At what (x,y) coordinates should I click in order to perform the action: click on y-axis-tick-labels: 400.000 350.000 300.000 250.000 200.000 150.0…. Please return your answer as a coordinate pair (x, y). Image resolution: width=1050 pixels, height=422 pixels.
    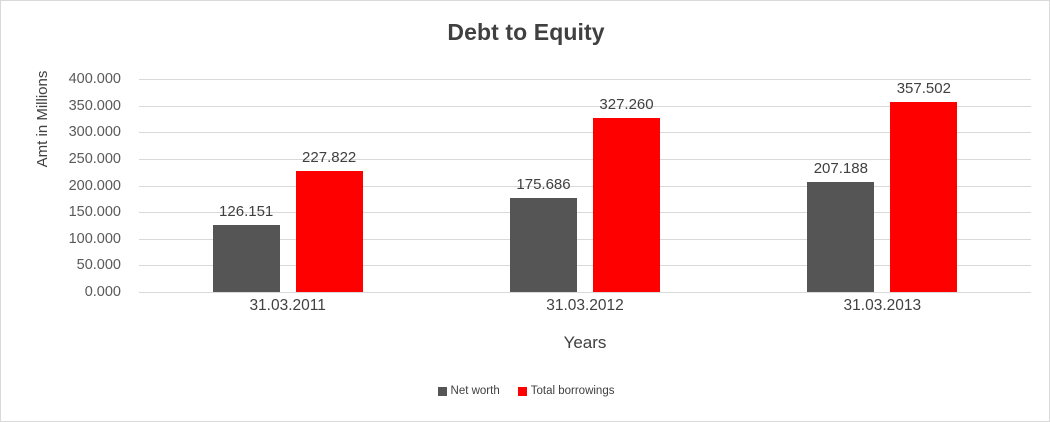
    Looking at the image, I should click on (66, 185).